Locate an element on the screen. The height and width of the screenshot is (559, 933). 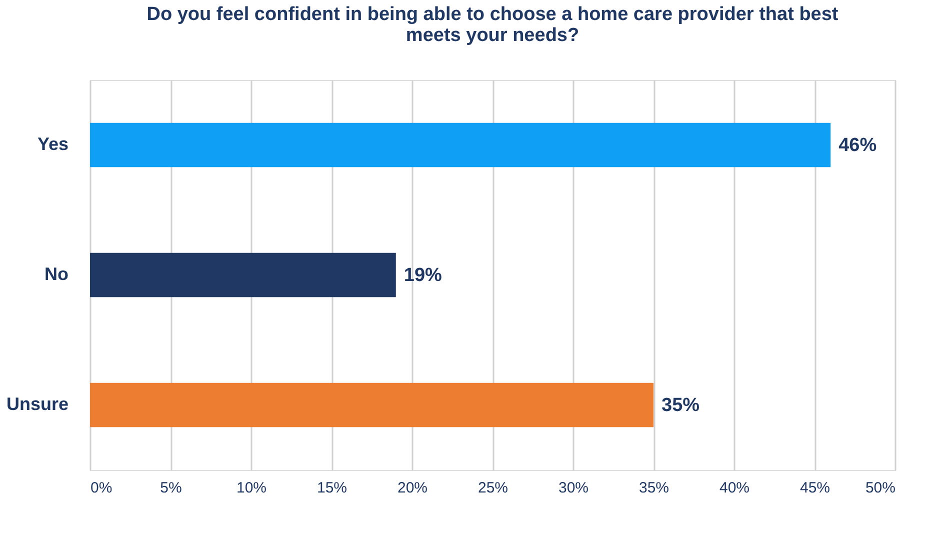
x-tick-label: 20% is located at coordinates (412, 488).